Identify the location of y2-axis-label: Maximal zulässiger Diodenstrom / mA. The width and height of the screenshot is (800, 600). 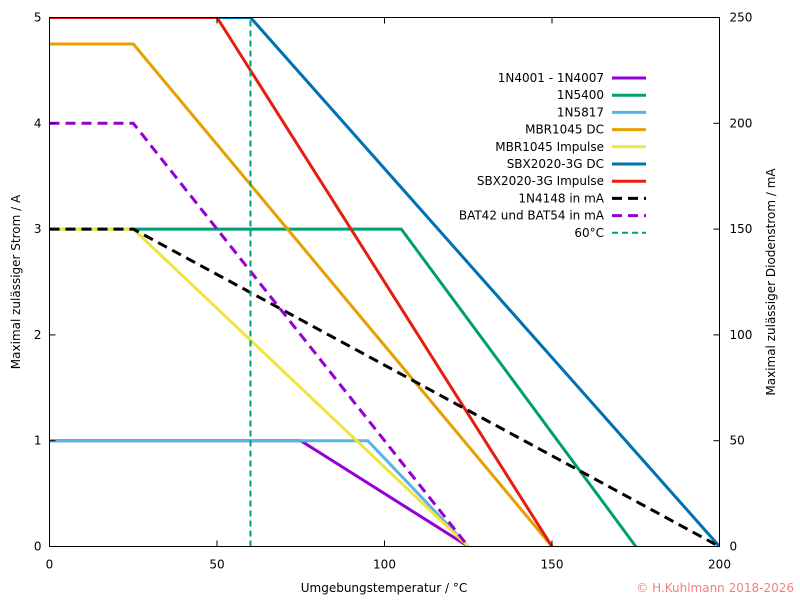
(771, 282).